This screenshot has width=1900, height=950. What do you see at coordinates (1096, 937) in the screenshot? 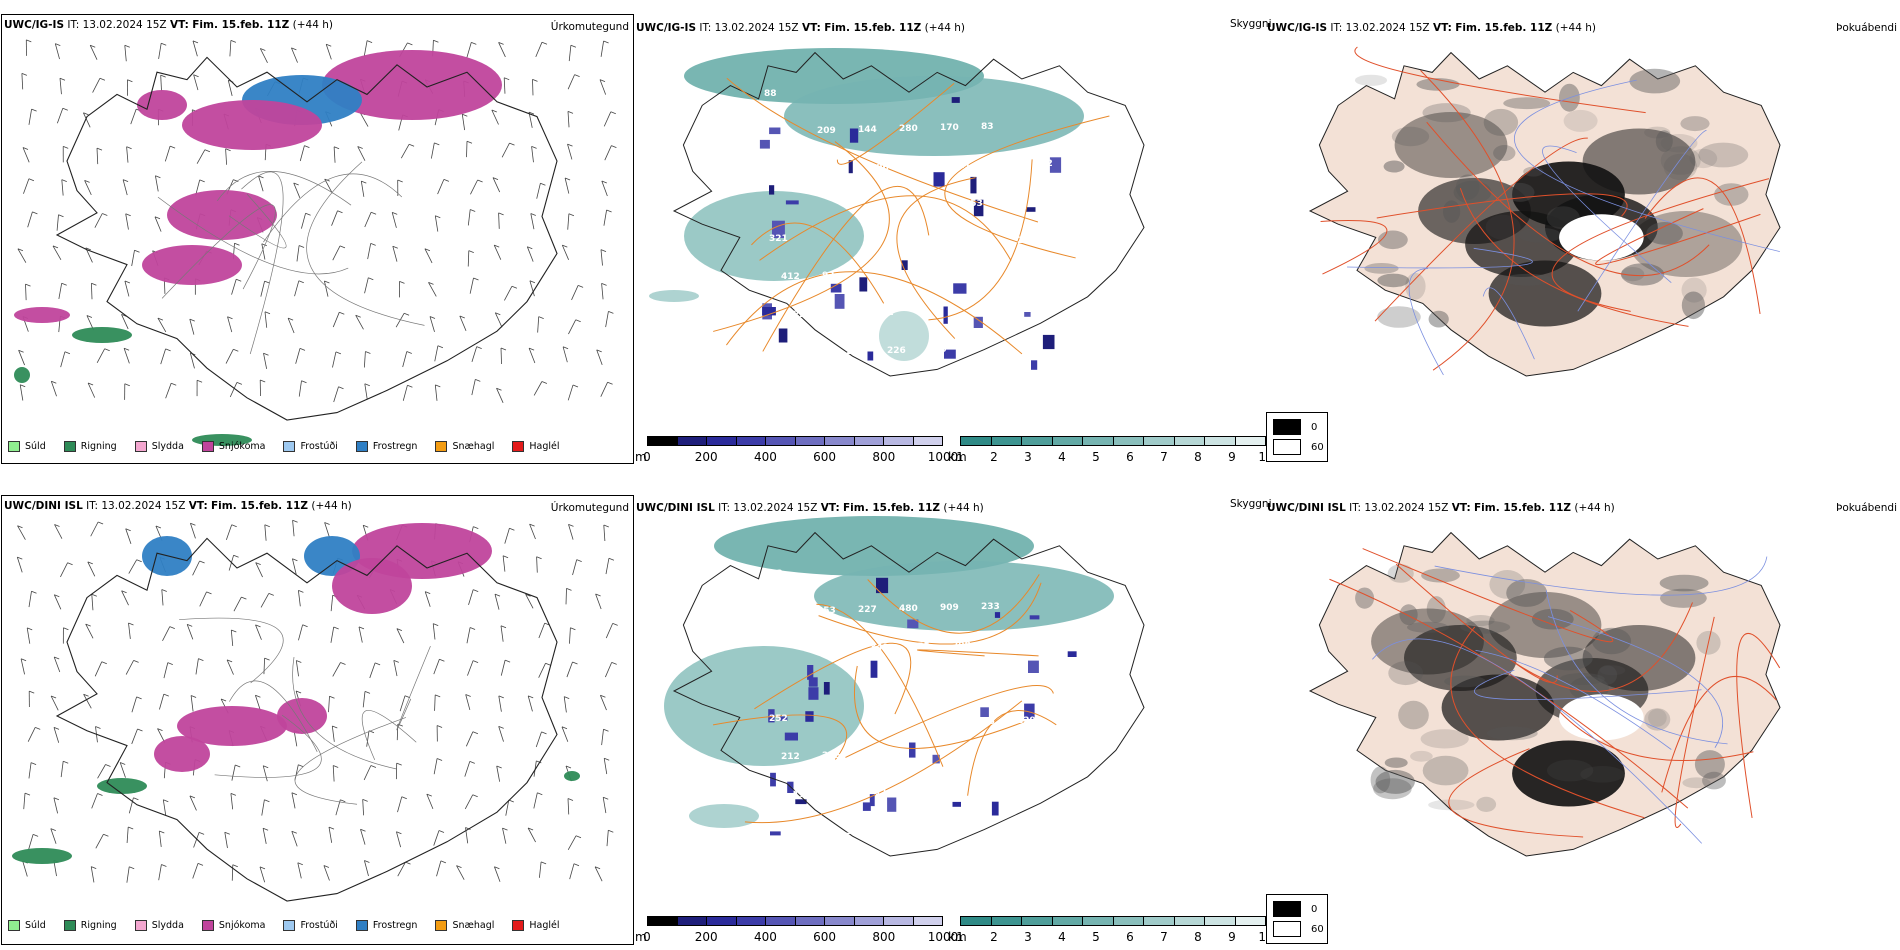
I see `colorbar-tick-label: 5` at bounding box center [1096, 937].